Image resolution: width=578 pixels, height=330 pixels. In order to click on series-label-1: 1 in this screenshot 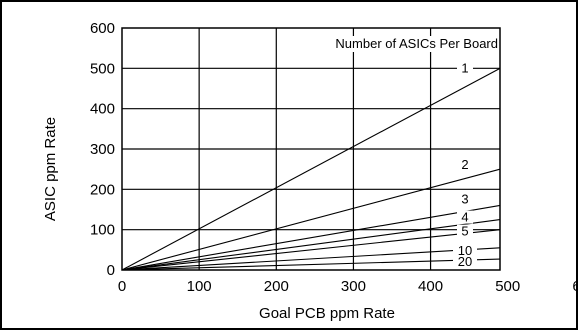, I will do `click(464, 67)`.